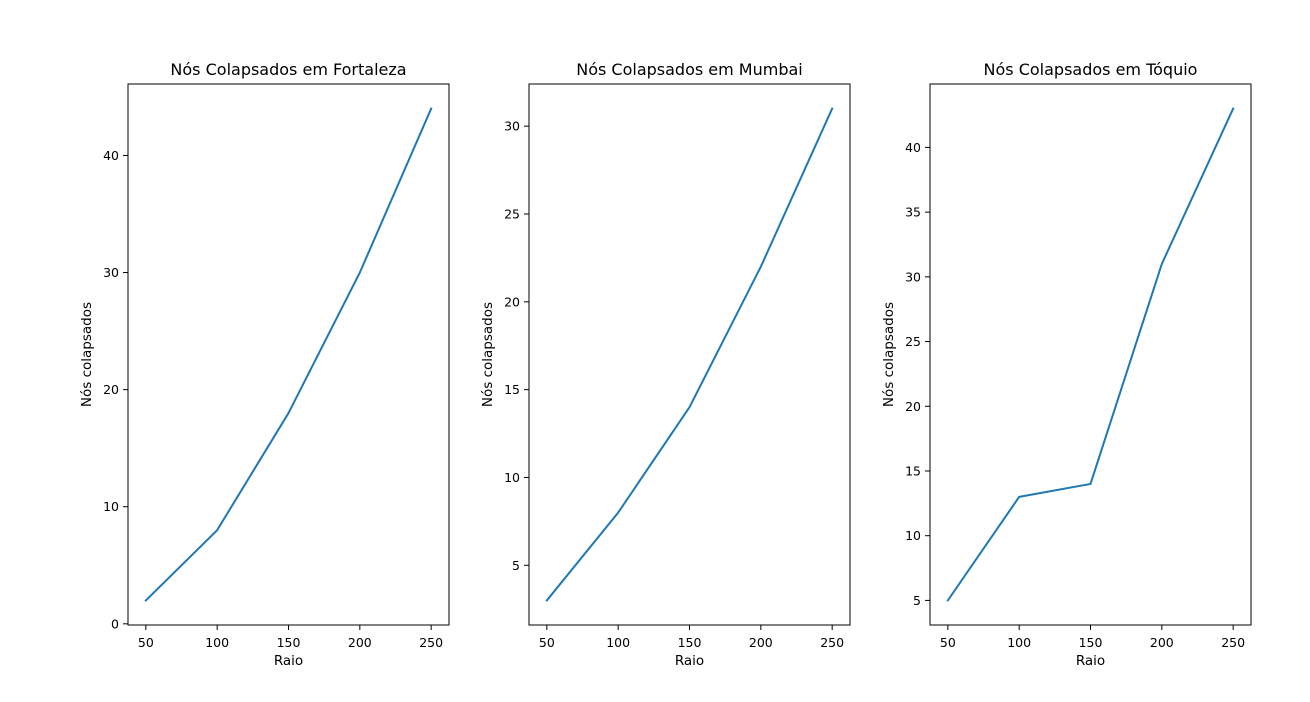 The image size is (1310, 702). What do you see at coordinates (115, 623) in the screenshot?
I see `y-tick-label: 0` at bounding box center [115, 623].